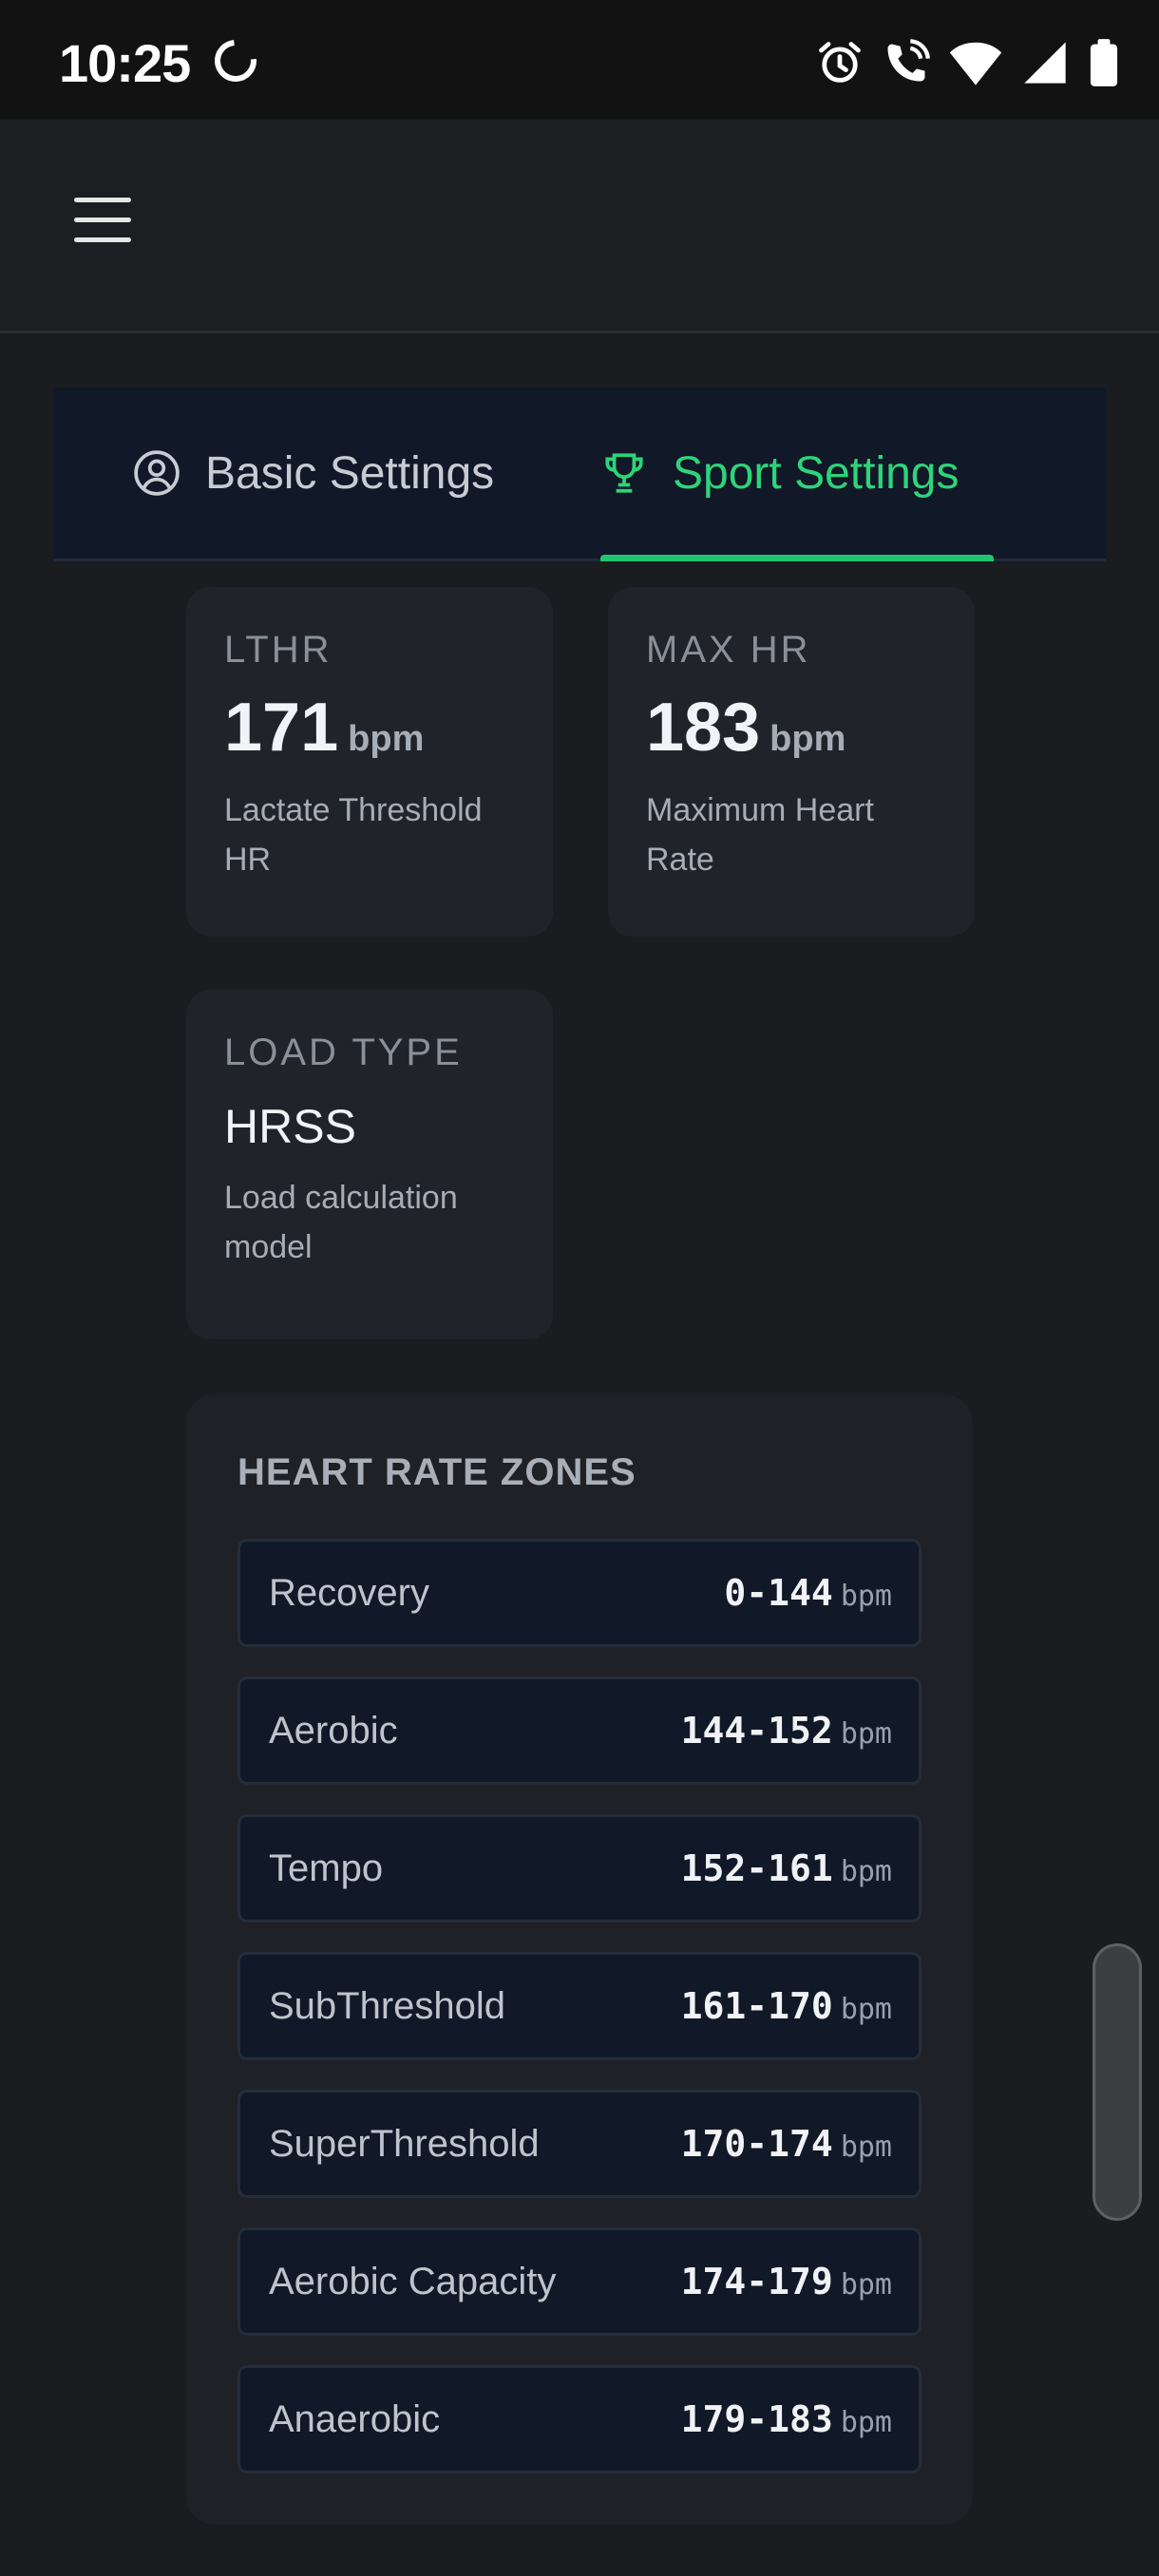 The image size is (1159, 2576). Describe the element at coordinates (703, 728) in the screenshot. I see `max-hr-value: 183` at that location.